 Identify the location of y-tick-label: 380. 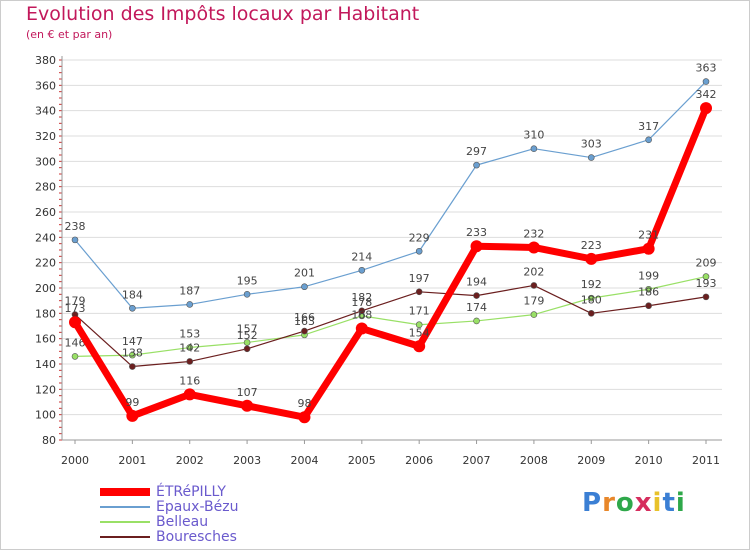
(45, 60).